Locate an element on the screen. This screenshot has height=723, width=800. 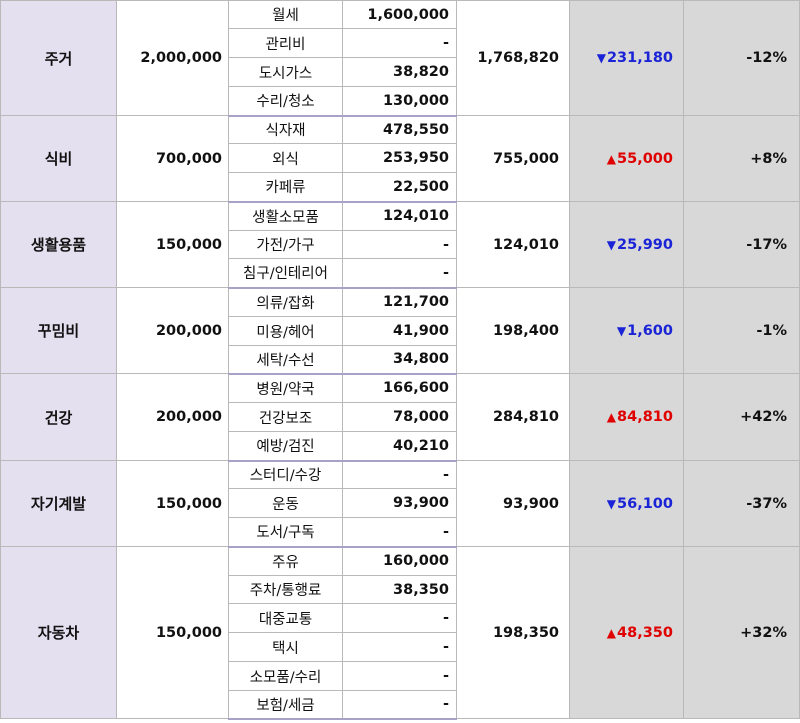
budget-cell: 700,000 is located at coordinates (172, 158).